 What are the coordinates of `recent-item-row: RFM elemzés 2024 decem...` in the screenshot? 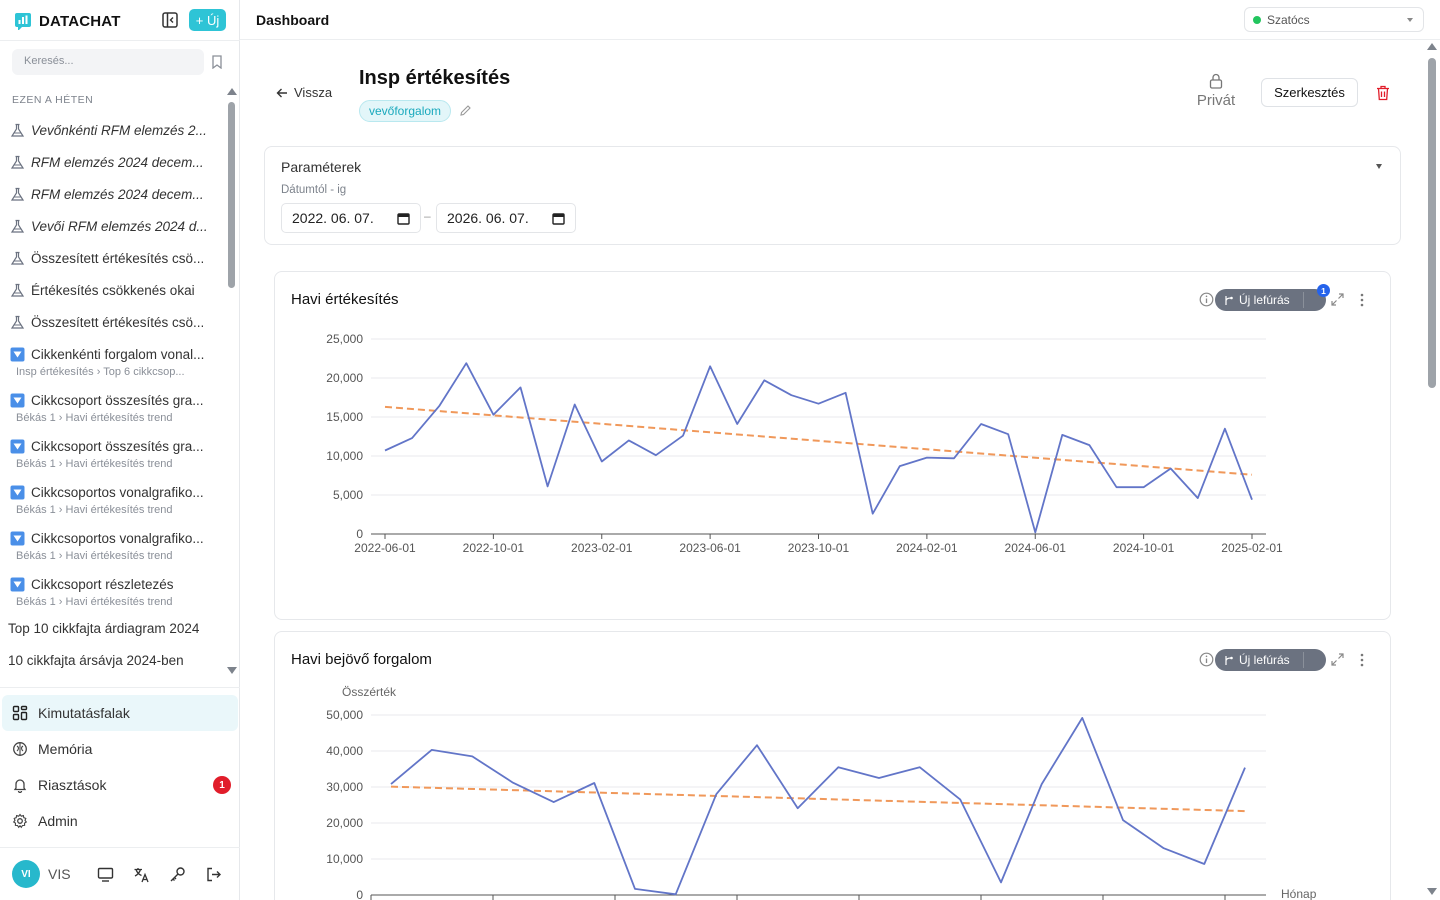 It's located at (115, 162).